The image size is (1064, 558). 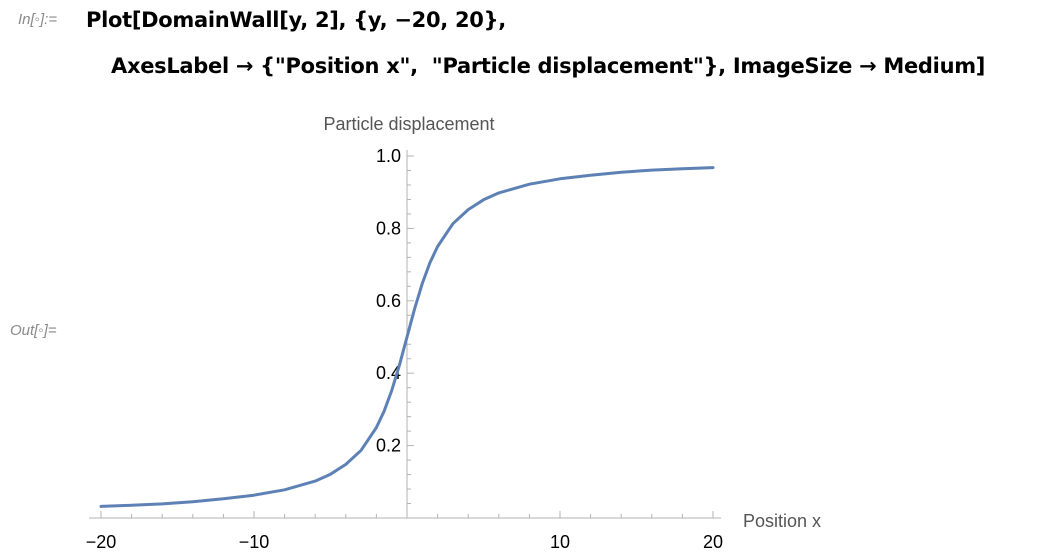 I want to click on x-axis-label: Position x, so click(x=782, y=521).